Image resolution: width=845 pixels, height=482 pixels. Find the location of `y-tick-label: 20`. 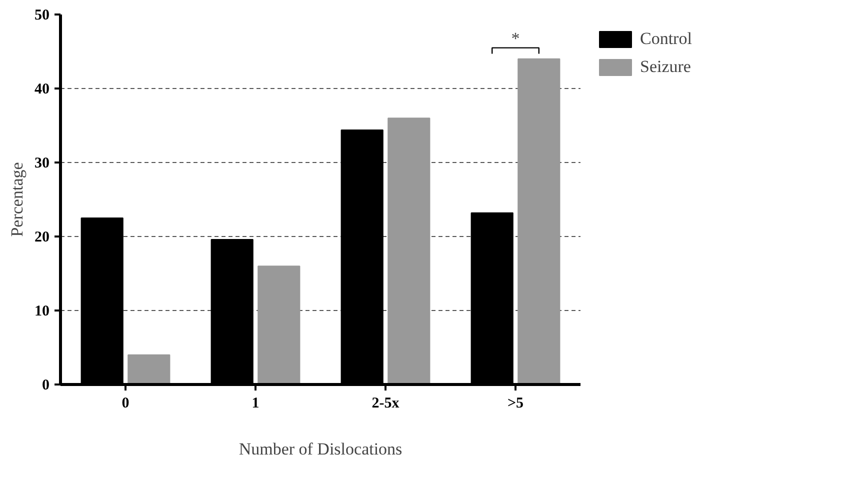

y-tick-label: 20 is located at coordinates (42, 238).